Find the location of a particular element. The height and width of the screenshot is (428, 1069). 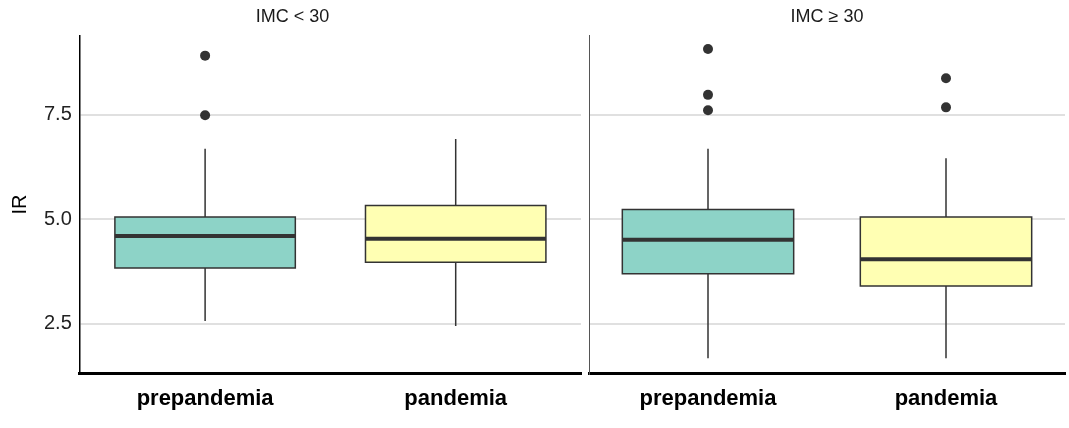

chart-title: IMC ≥ 30 is located at coordinates (827, 15).